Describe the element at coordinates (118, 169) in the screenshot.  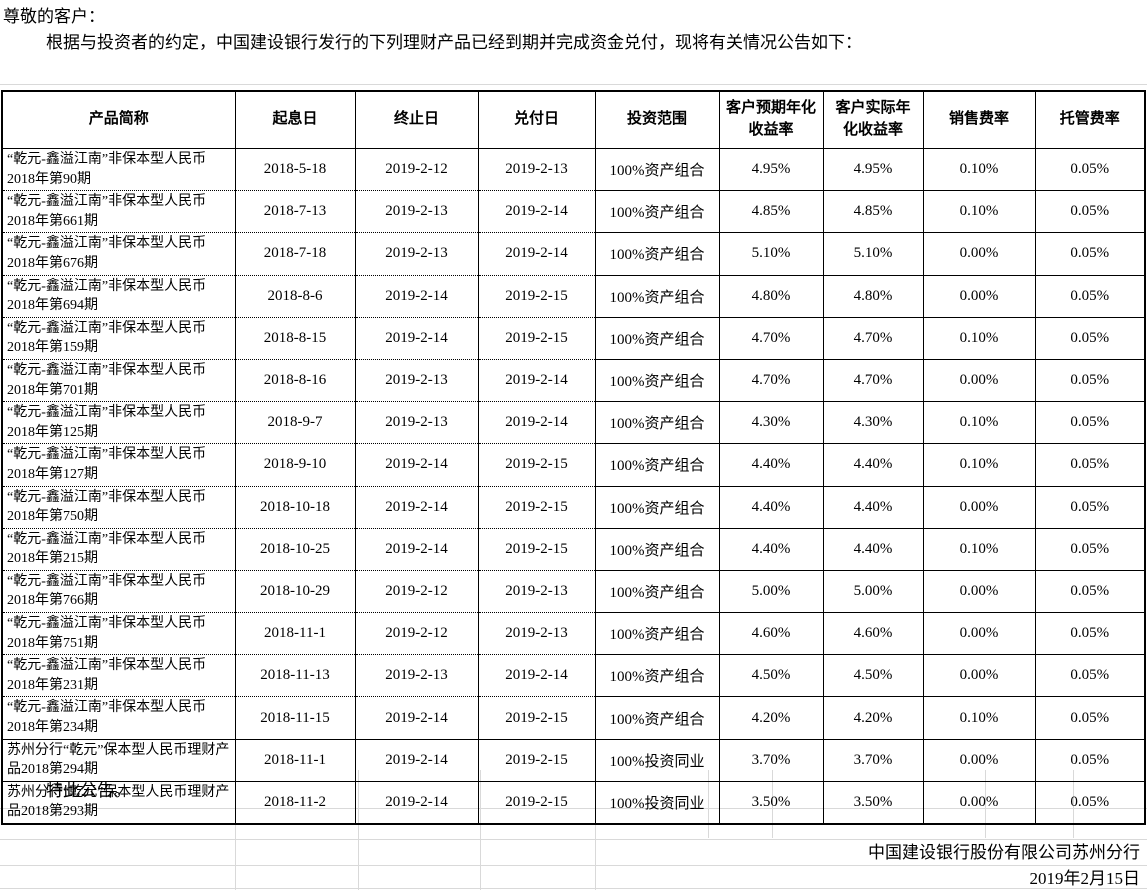
I see `product-name-cell: “乾元-鑫溢江南”非保本型人民币2018年第90期` at that location.